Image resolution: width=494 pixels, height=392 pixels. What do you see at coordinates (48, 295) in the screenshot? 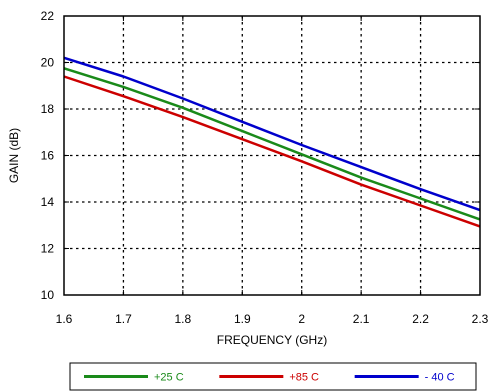
I see `y-tick-label: 10` at bounding box center [48, 295].